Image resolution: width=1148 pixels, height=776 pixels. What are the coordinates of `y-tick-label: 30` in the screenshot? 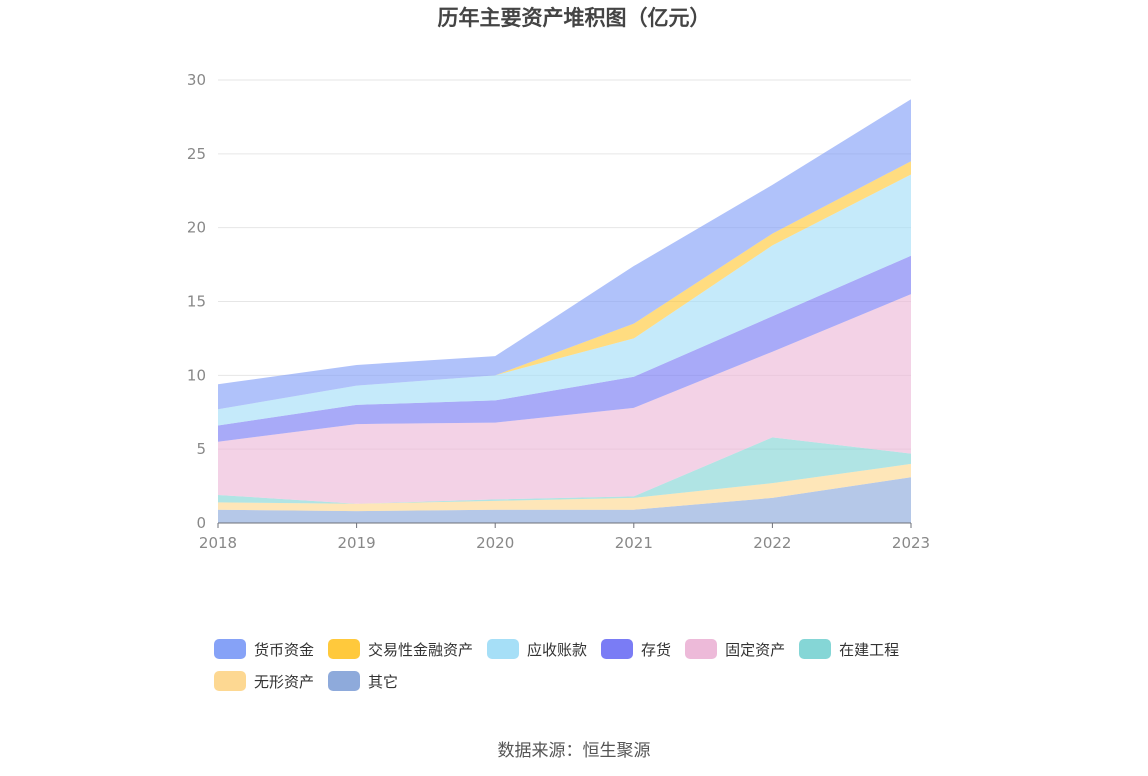 It's located at (196, 80).